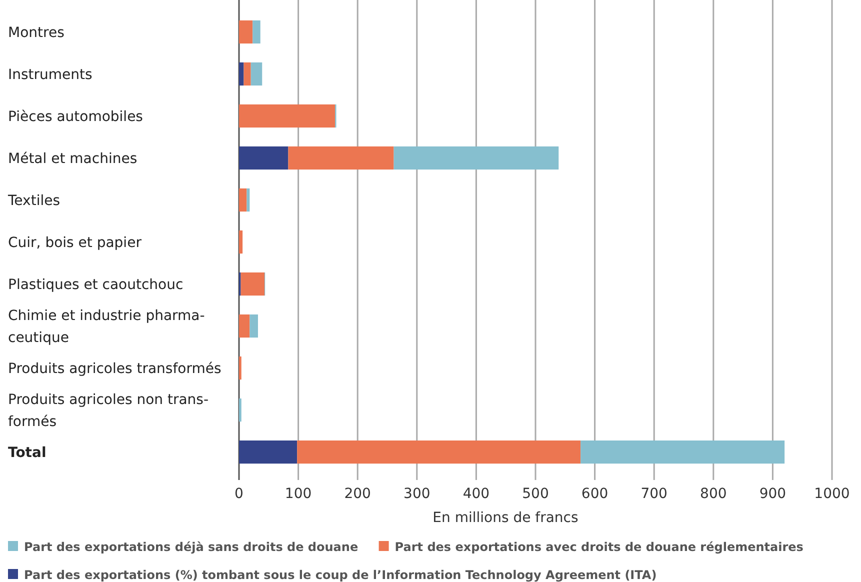 This screenshot has height=582, width=861. What do you see at coordinates (27, 453) in the screenshot?
I see `y-tick-label: Total` at bounding box center [27, 453].